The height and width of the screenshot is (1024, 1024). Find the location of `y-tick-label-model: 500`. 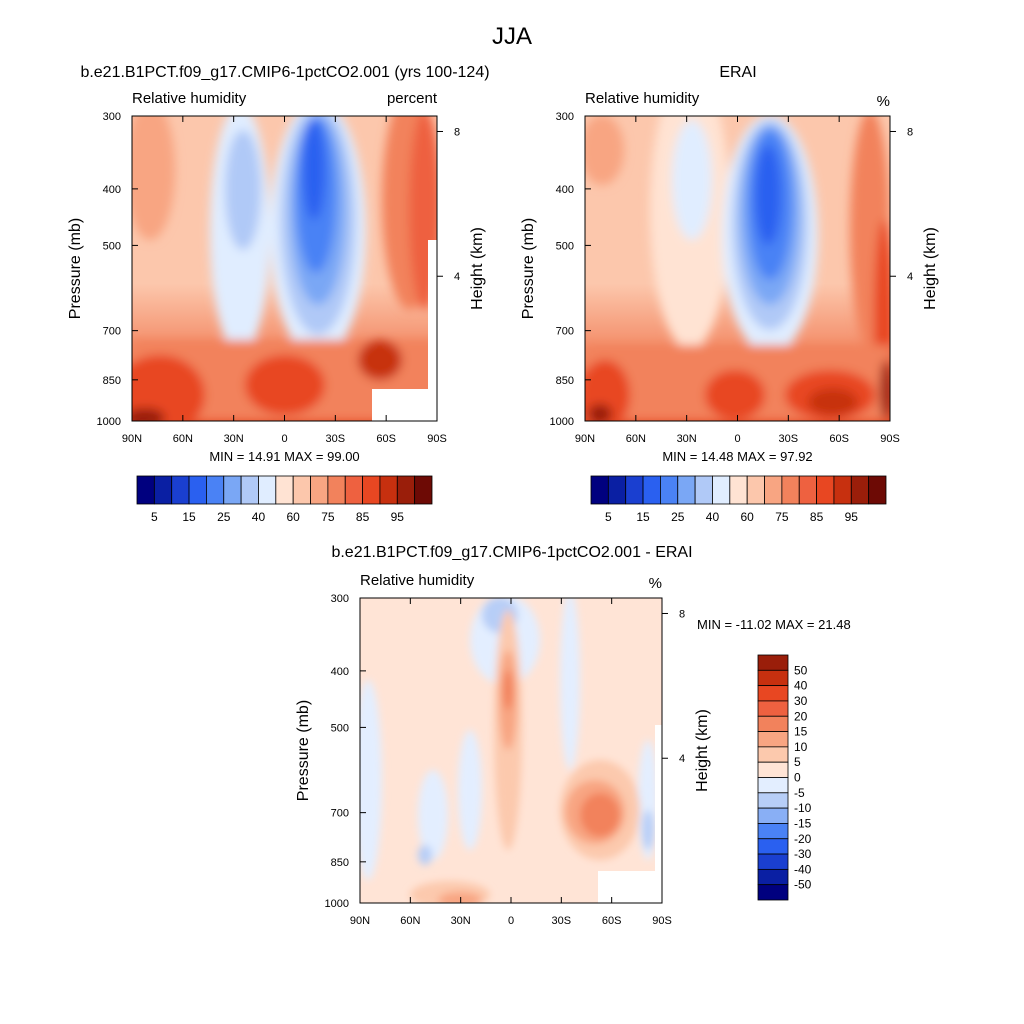

y-tick-label-model: 500 is located at coordinates (112, 246).